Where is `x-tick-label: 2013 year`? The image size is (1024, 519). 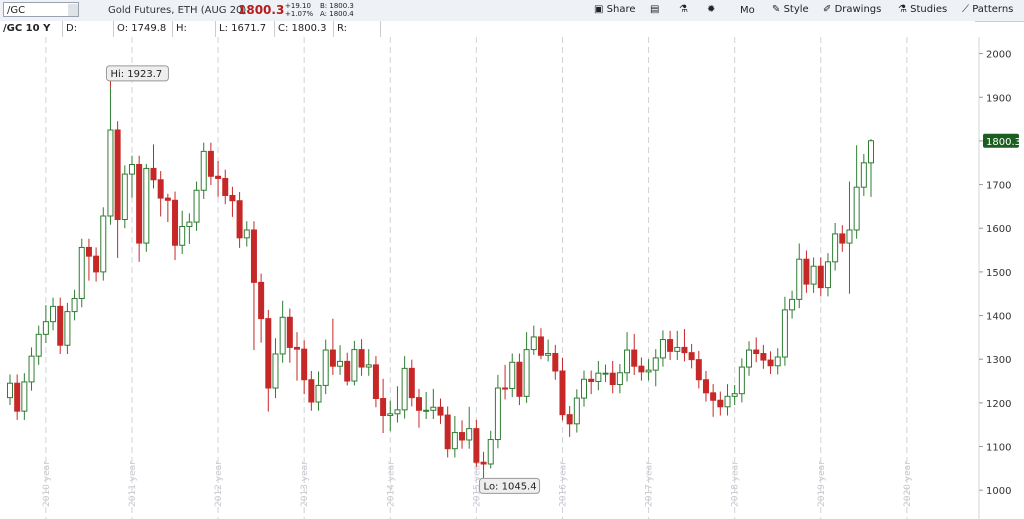
x-tick-label: 2013 year is located at coordinates (305, 484).